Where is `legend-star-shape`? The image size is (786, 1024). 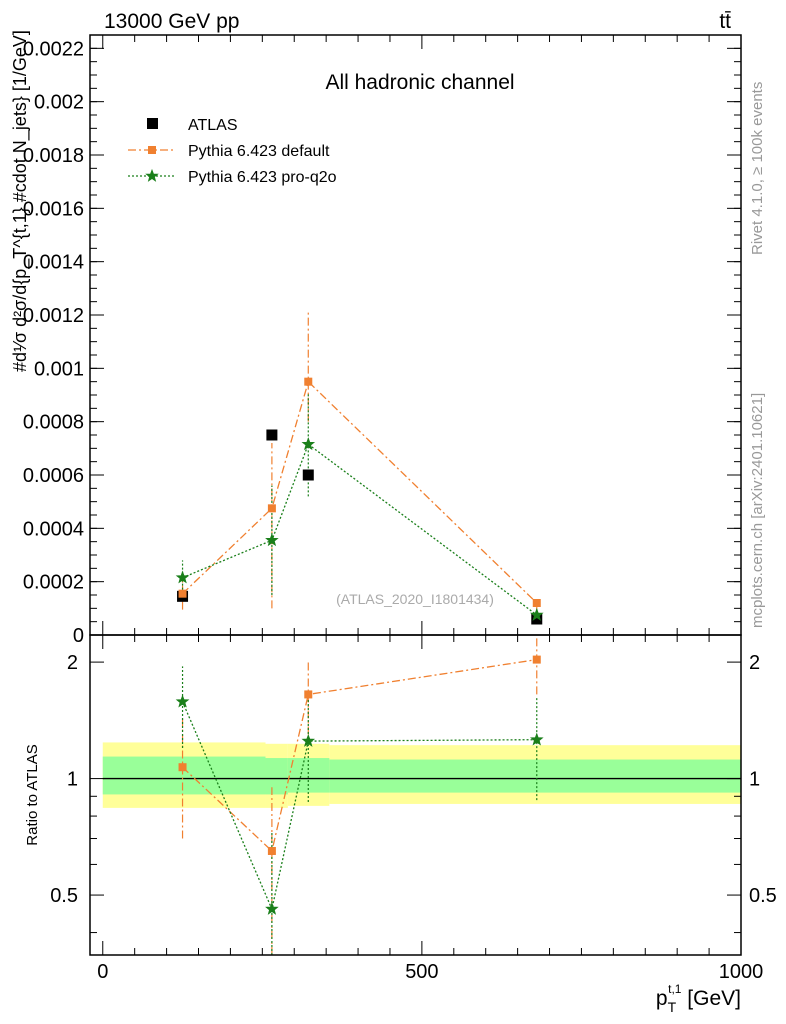 legend-star-shape is located at coordinates (152, 175).